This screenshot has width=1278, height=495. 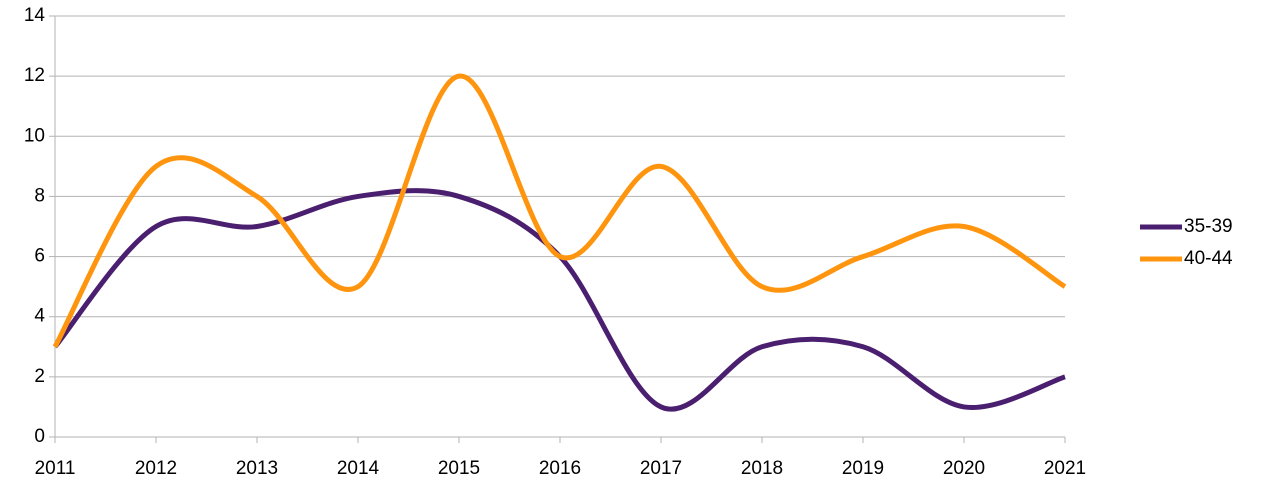 I want to click on x-tick-label: 2015, so click(x=459, y=468).